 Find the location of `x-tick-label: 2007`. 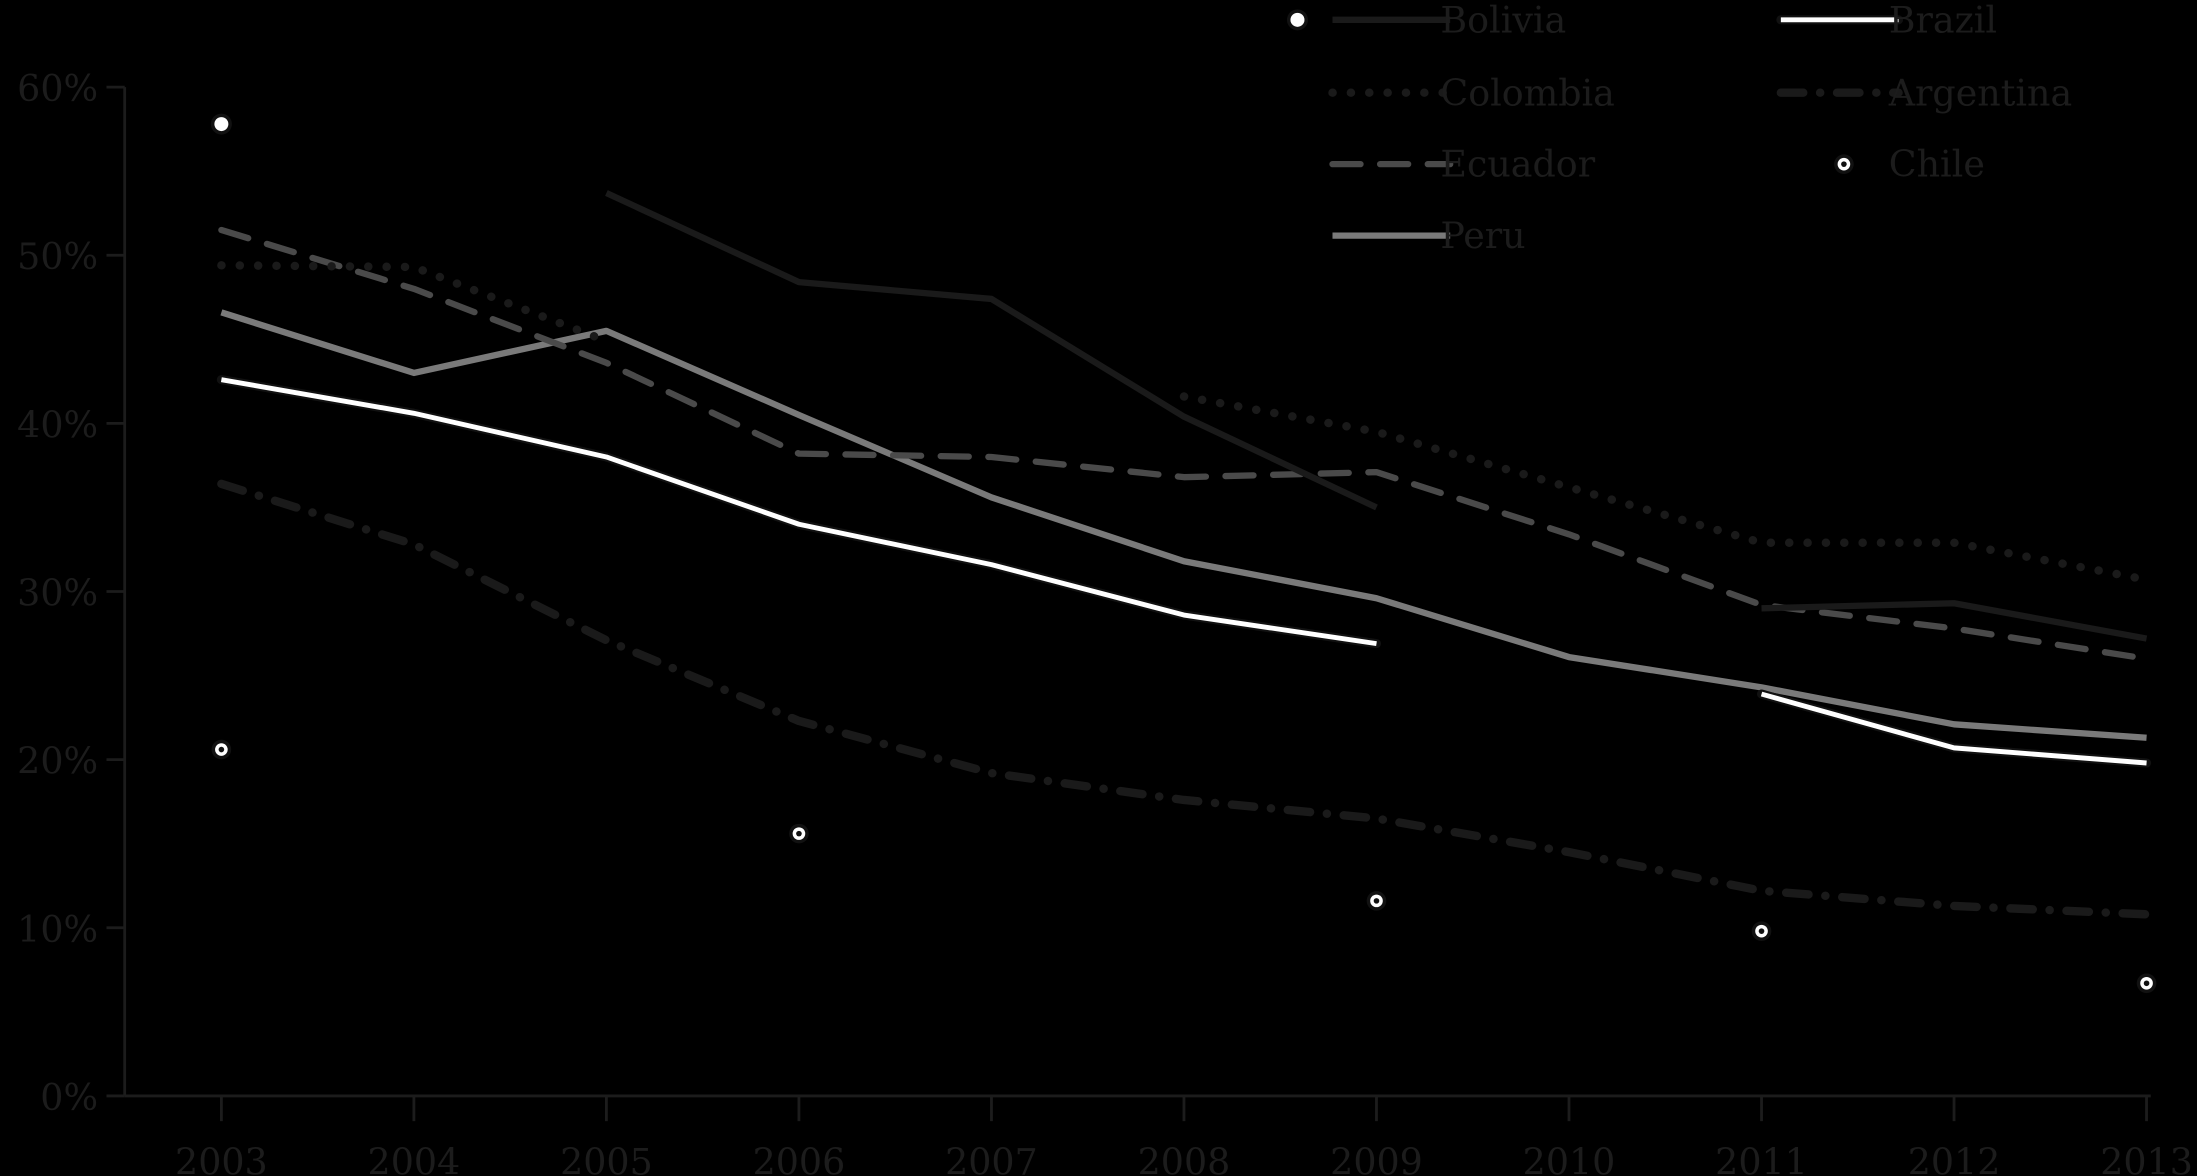

x-tick-label: 2007 is located at coordinates (991, 1158).